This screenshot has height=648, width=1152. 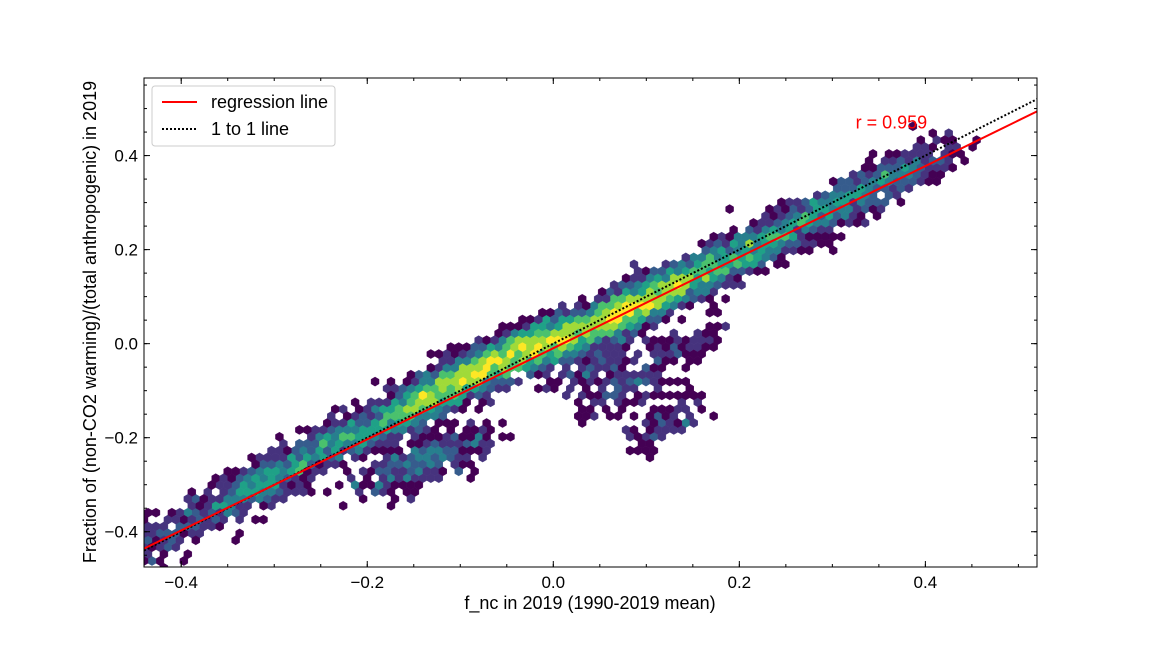 I want to click on legend-box, so click(x=243, y=116).